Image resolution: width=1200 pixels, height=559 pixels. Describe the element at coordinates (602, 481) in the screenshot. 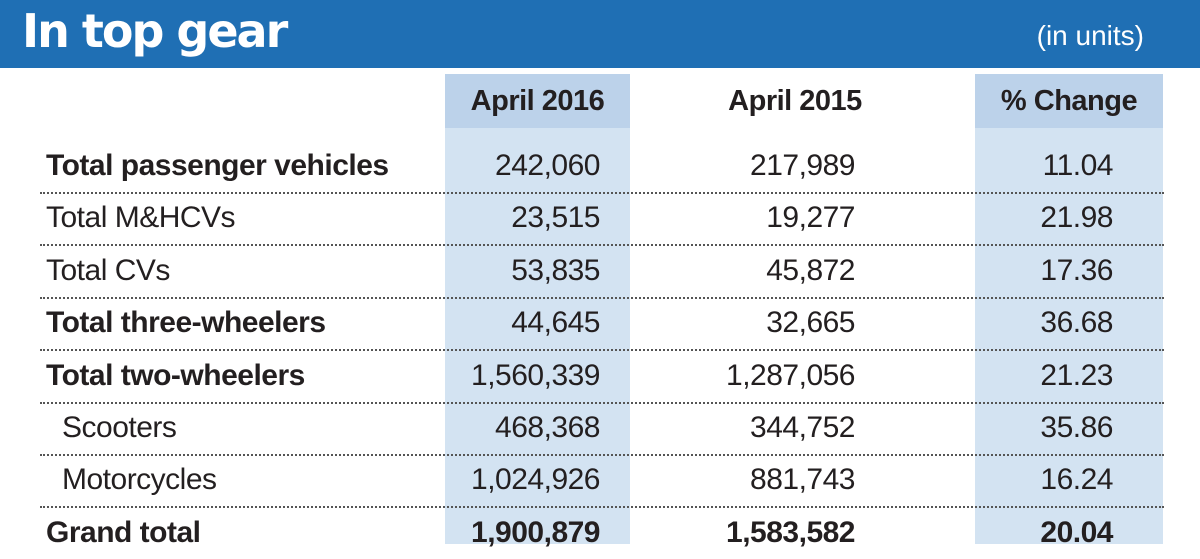

I see `table-row: Motorcycles 1,024,926 881,743 16.24` at that location.